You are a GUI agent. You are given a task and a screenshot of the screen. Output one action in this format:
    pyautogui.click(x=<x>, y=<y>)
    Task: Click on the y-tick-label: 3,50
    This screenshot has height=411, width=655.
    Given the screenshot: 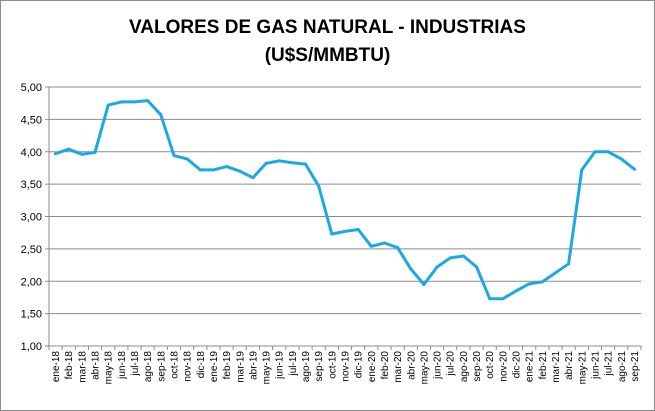 What is the action you would take?
    pyautogui.click(x=31, y=185)
    